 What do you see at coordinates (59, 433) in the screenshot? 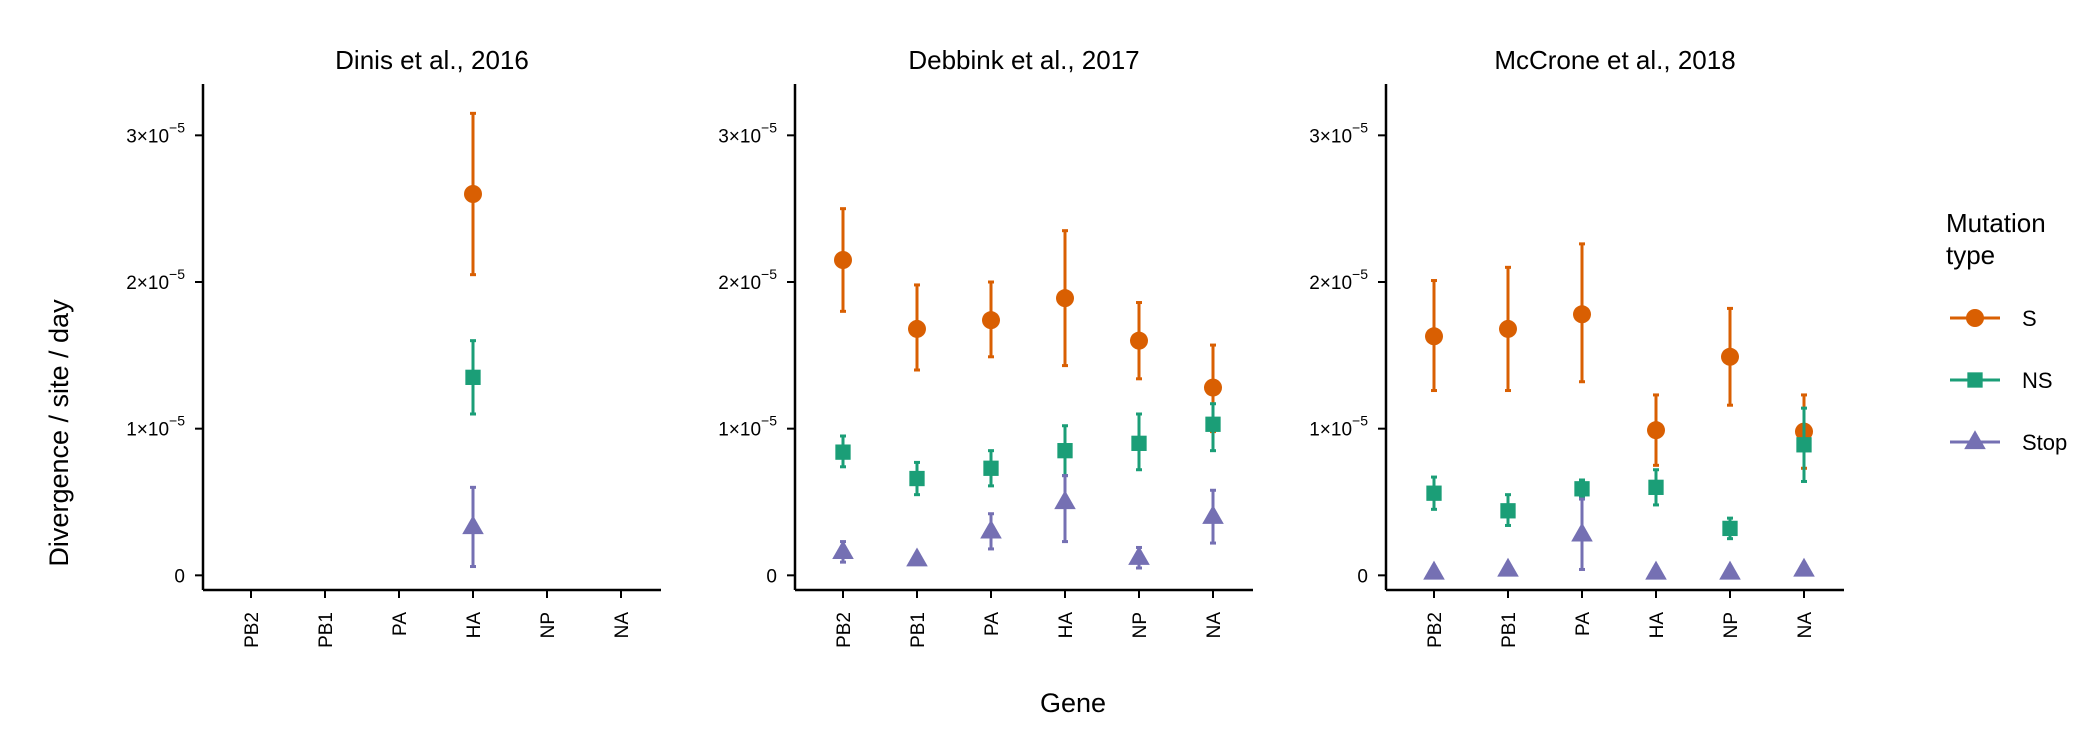
I see `y-axis-label: Divergence / site / day` at bounding box center [59, 433].